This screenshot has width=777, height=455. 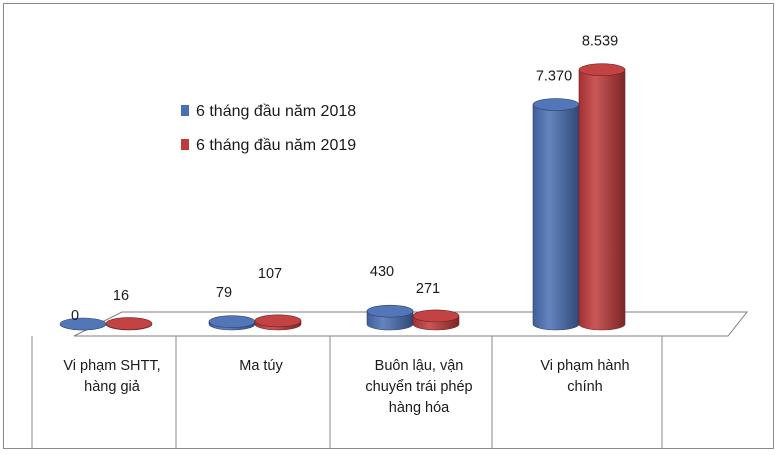 What do you see at coordinates (270, 274) in the screenshot?
I see `bar-2019-2-value-label: 107` at bounding box center [270, 274].